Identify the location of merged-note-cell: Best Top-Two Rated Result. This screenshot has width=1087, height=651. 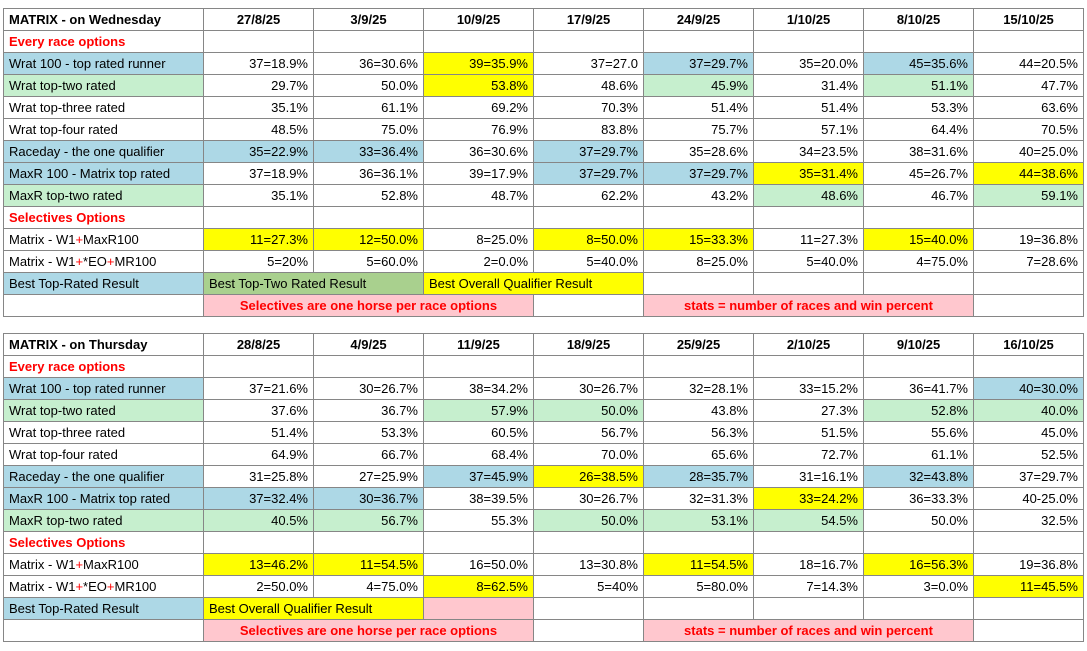
(313, 283).